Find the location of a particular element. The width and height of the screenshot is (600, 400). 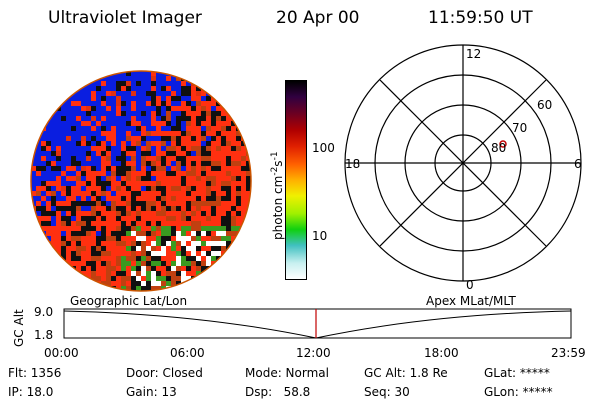

gain-value: Gain: 13 is located at coordinates (151, 392).